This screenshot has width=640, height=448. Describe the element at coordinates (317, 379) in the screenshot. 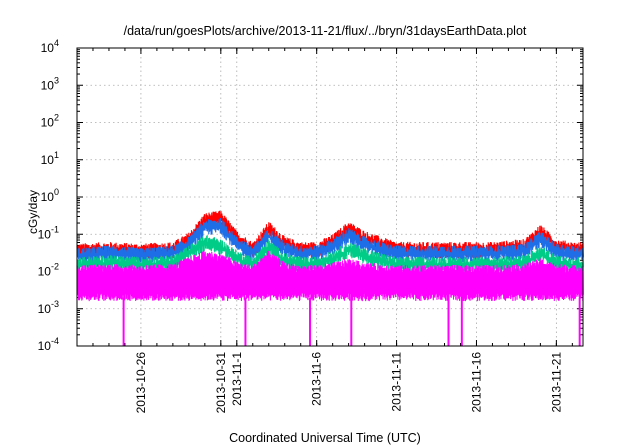

I see `x-tick-label: 2013-11-6` at that location.